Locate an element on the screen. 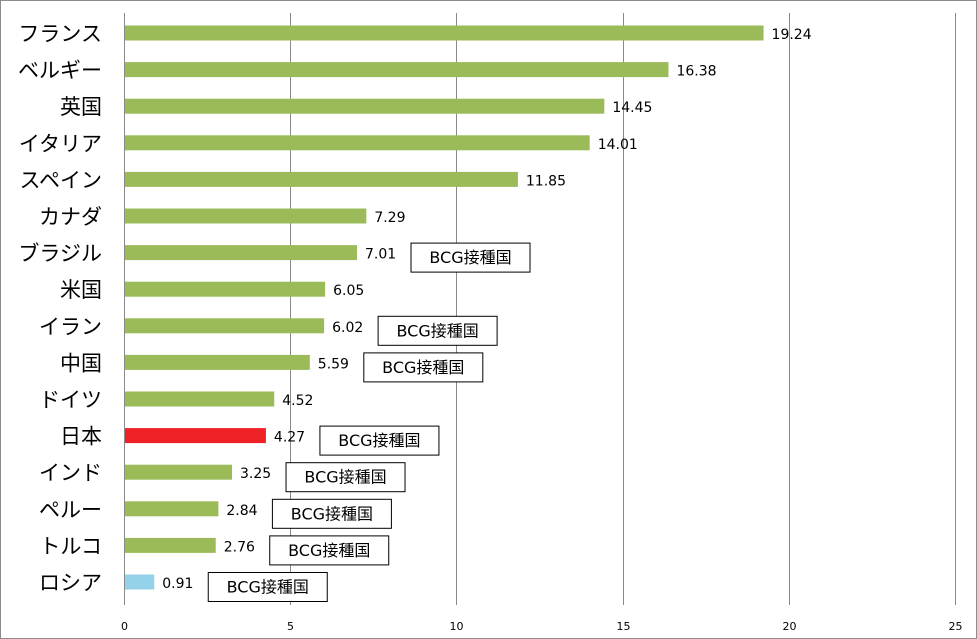 The image size is (977, 639). value-label: 14.45 is located at coordinates (632, 108).